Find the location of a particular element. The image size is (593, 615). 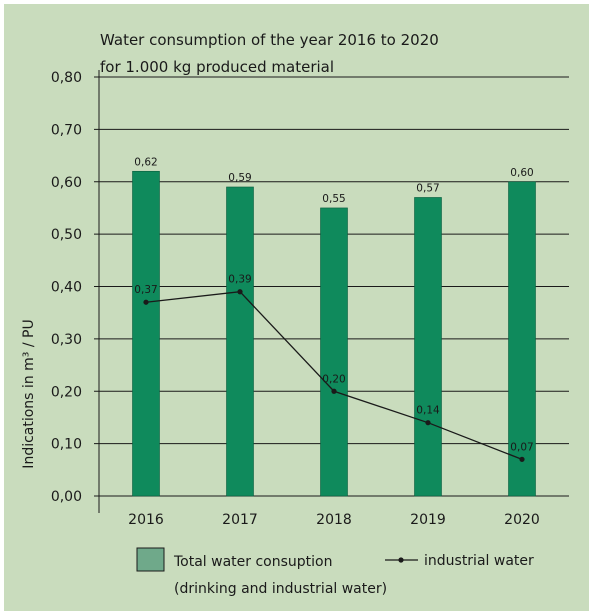

y-tick-label: 0,60 is located at coordinates (66, 183).